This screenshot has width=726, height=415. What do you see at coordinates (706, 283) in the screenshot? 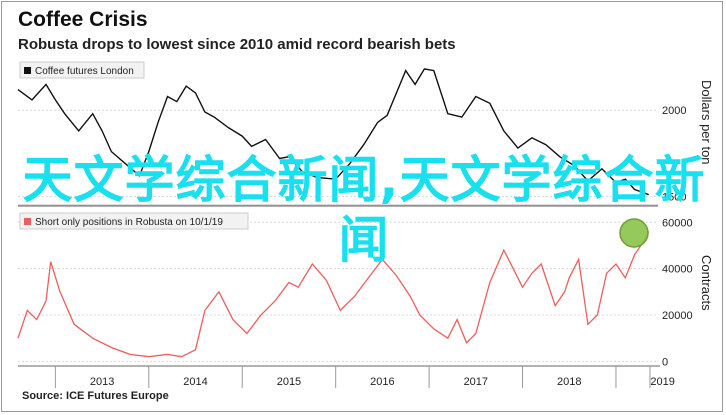
I see `positions-ylabel: Contracts` at bounding box center [706, 283].